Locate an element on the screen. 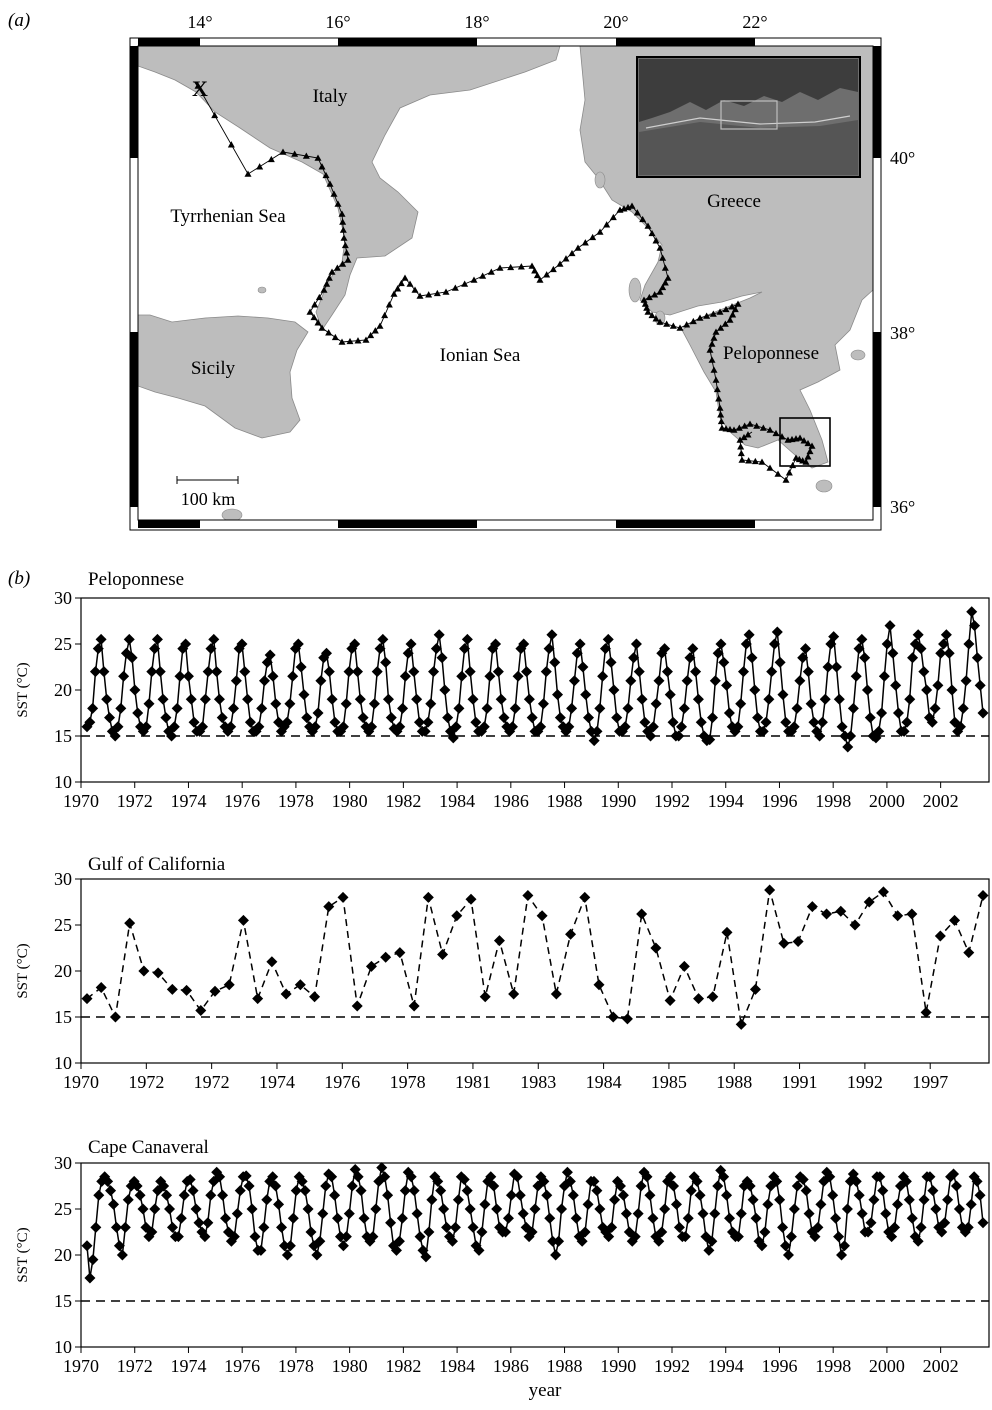  inset-locator-box is located at coordinates (749, 115).